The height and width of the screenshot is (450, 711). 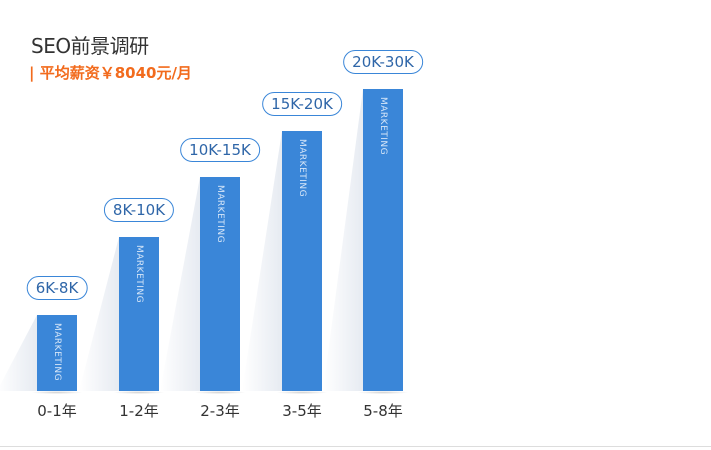 I want to click on data-label: 15K-20K, so click(x=302, y=104).